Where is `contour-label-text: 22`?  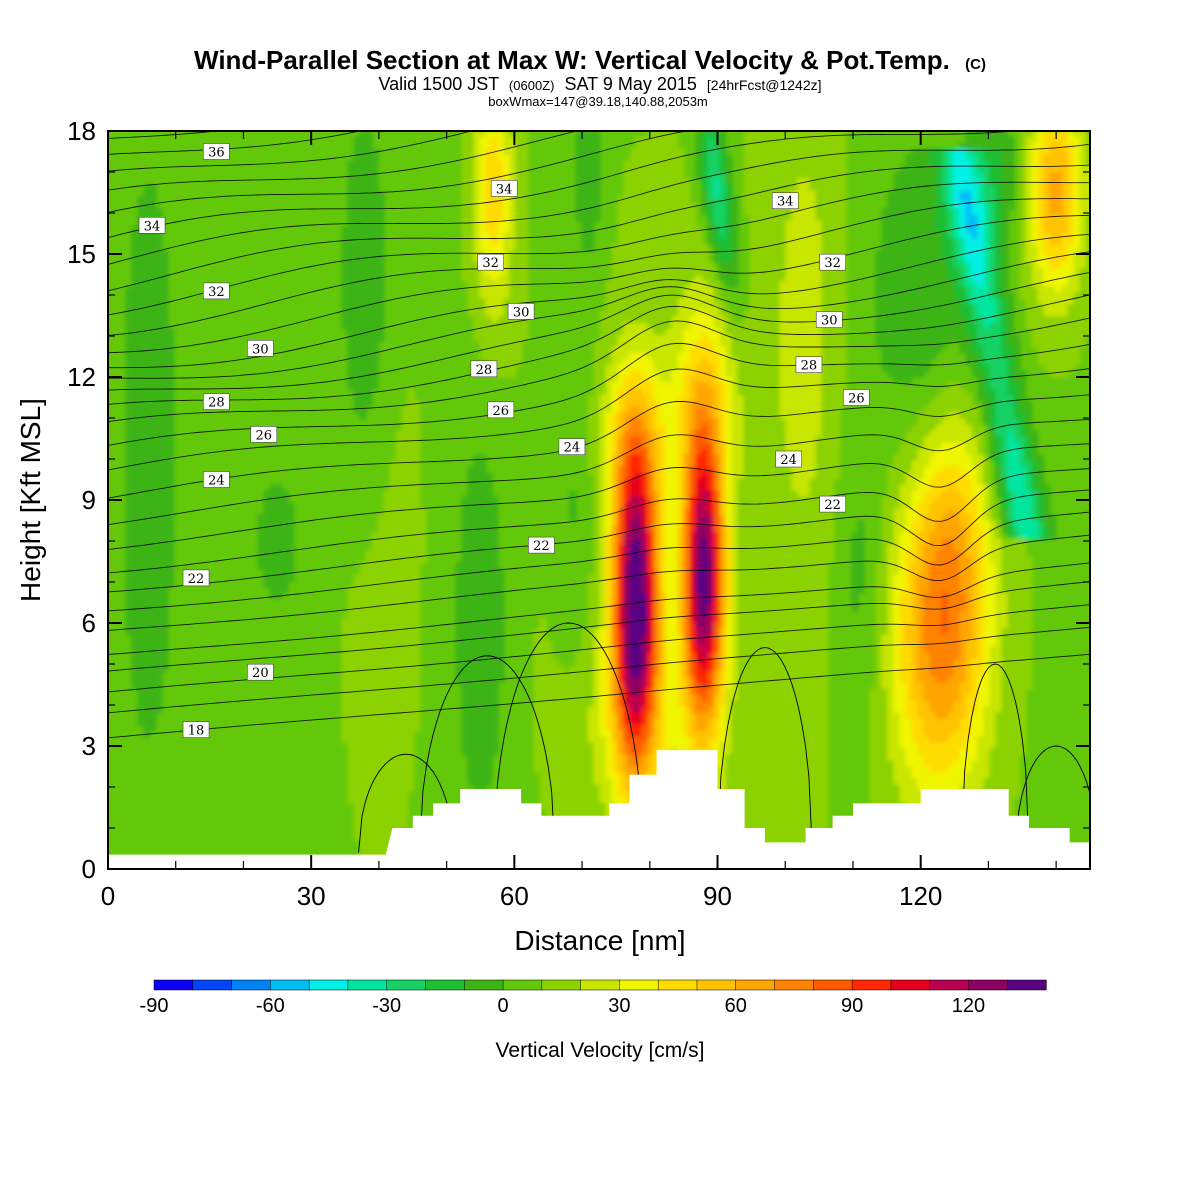
contour-label-text: 22 is located at coordinates (541, 546).